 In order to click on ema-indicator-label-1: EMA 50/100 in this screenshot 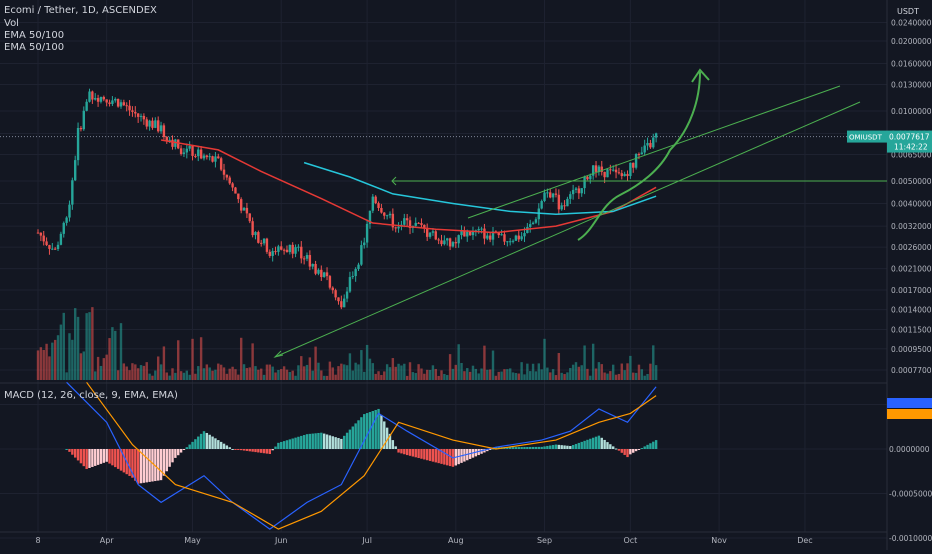, I will do `click(34, 35)`.